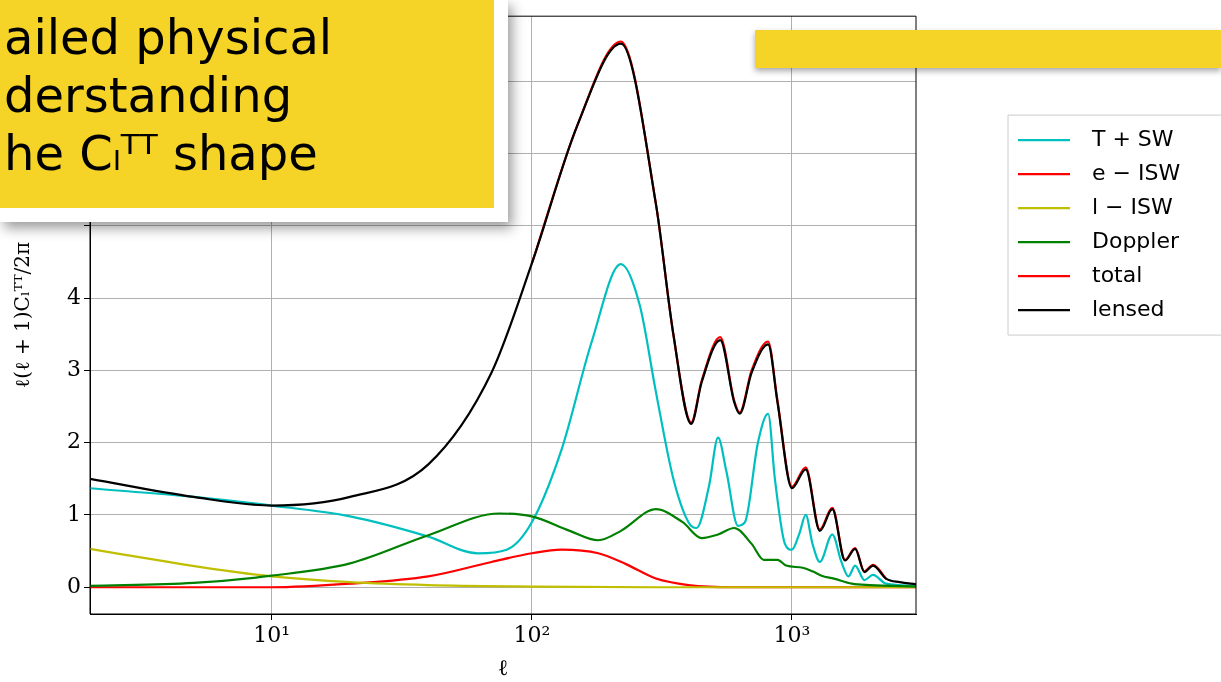 This screenshot has height=682, width=1221. What do you see at coordinates (22, 315) in the screenshot?
I see `y-axis-title: ℓ(ℓ + 1)Cₗᵀᵀ/2π` at bounding box center [22, 315].